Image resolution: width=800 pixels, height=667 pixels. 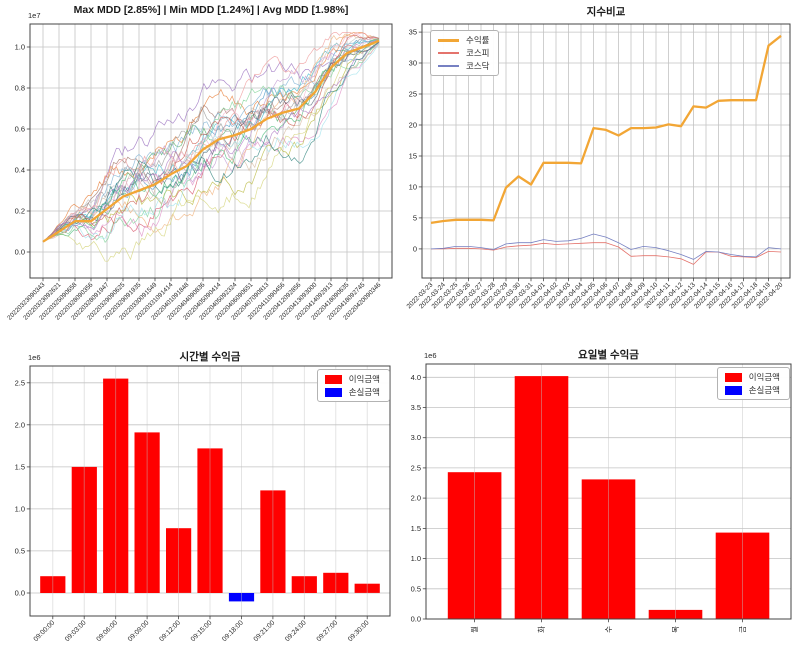 I want to click on svg-text: 20, so click(x=413, y=124).